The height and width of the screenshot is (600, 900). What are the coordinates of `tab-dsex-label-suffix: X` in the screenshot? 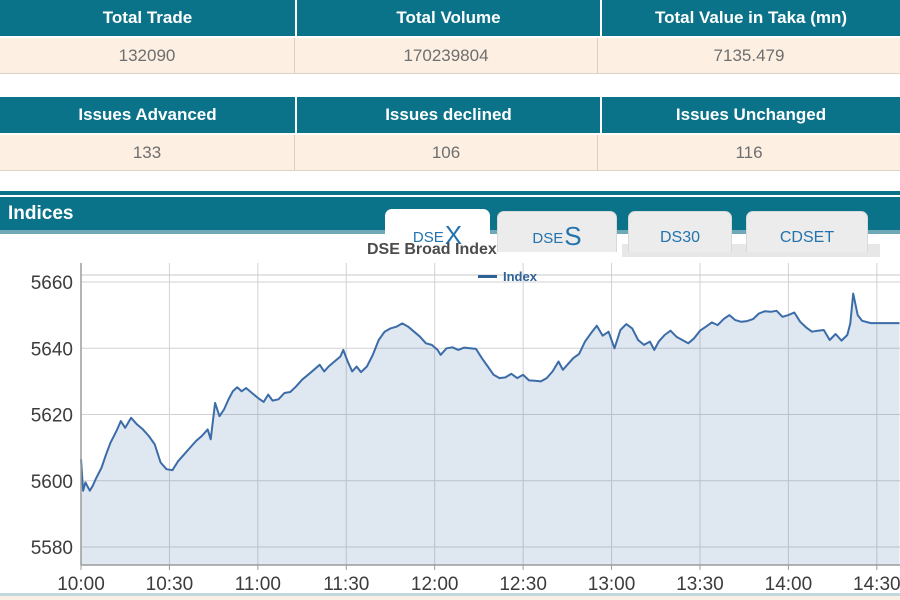 It's located at (453, 235).